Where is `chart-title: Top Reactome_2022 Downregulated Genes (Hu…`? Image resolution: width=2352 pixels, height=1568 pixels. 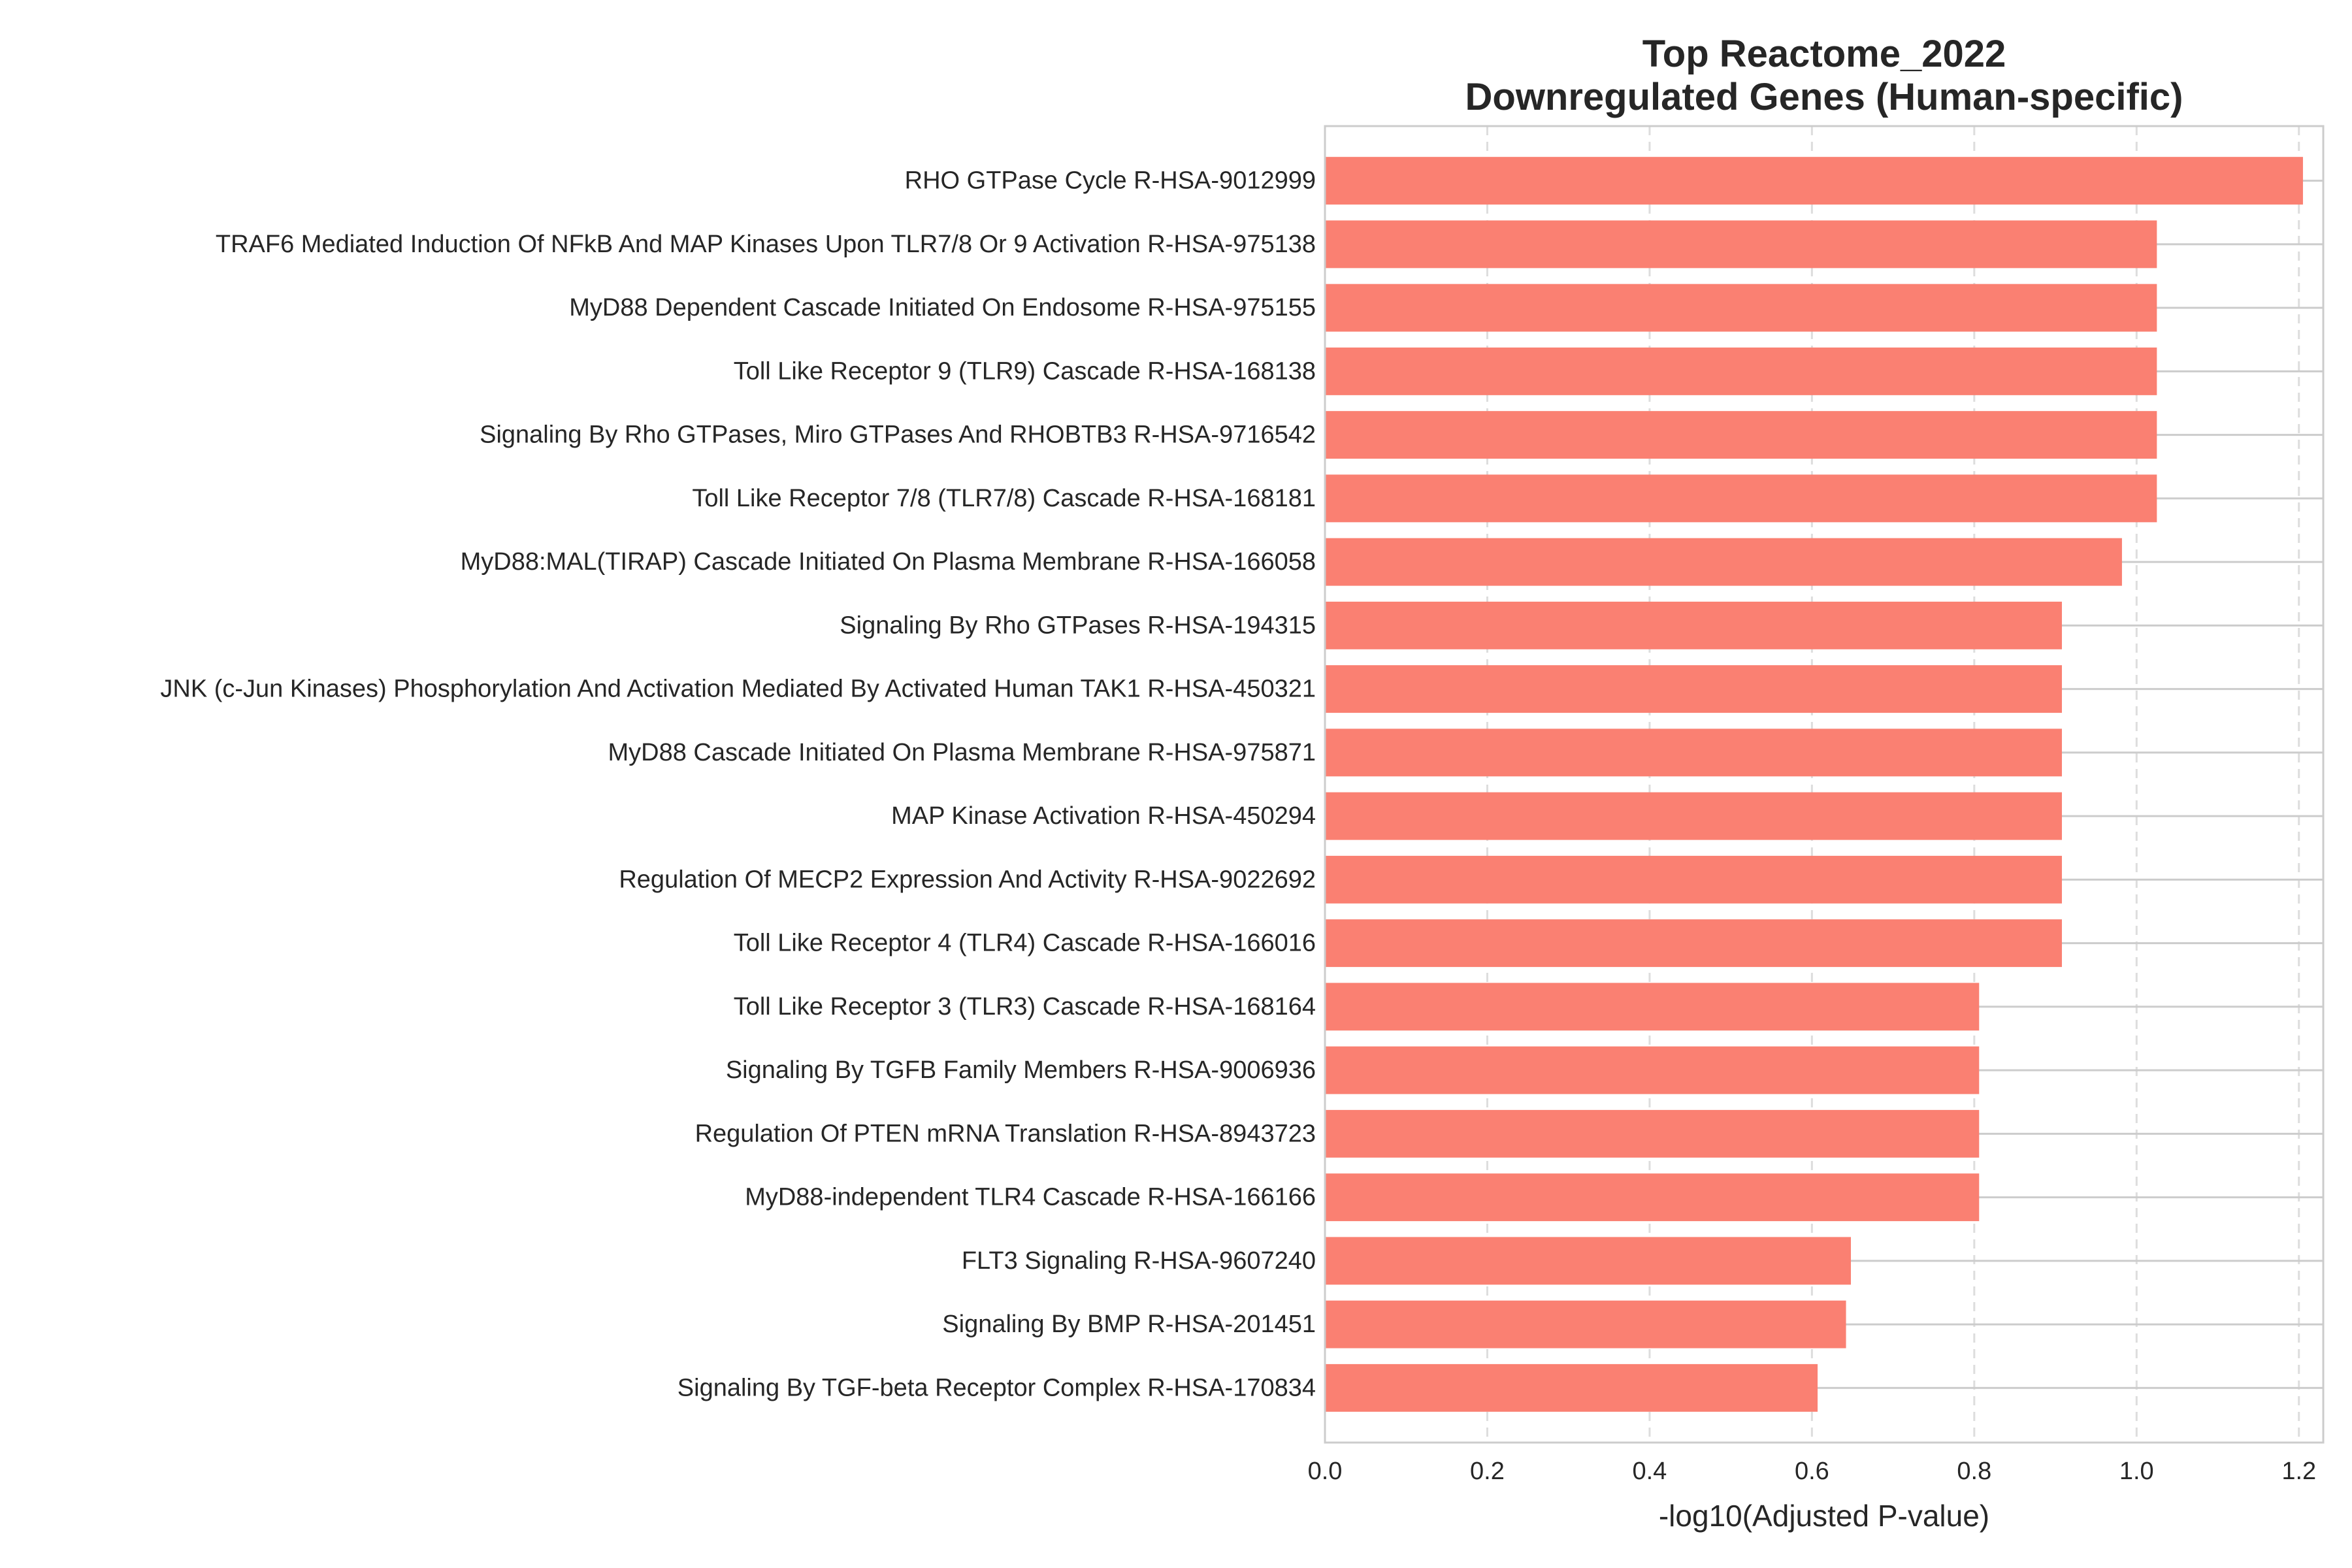 chart-title: Top Reactome_2022 Downregulated Genes (Hu… is located at coordinates (1824, 75).